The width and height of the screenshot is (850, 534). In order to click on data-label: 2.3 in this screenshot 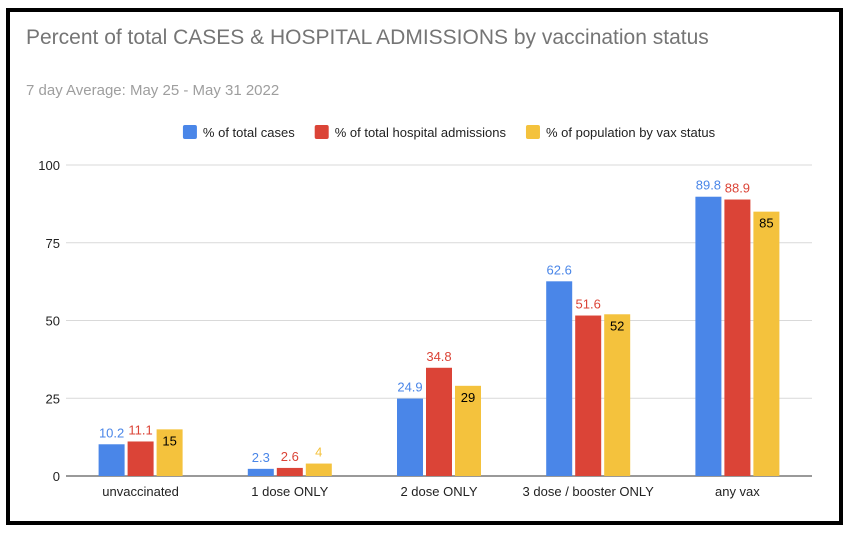, I will do `click(261, 457)`.